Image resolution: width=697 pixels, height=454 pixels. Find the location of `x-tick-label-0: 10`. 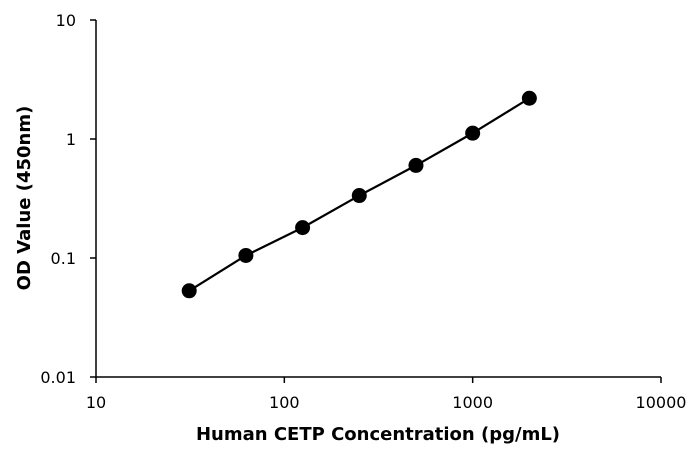

x-tick-label-0: 10 is located at coordinates (96, 402).